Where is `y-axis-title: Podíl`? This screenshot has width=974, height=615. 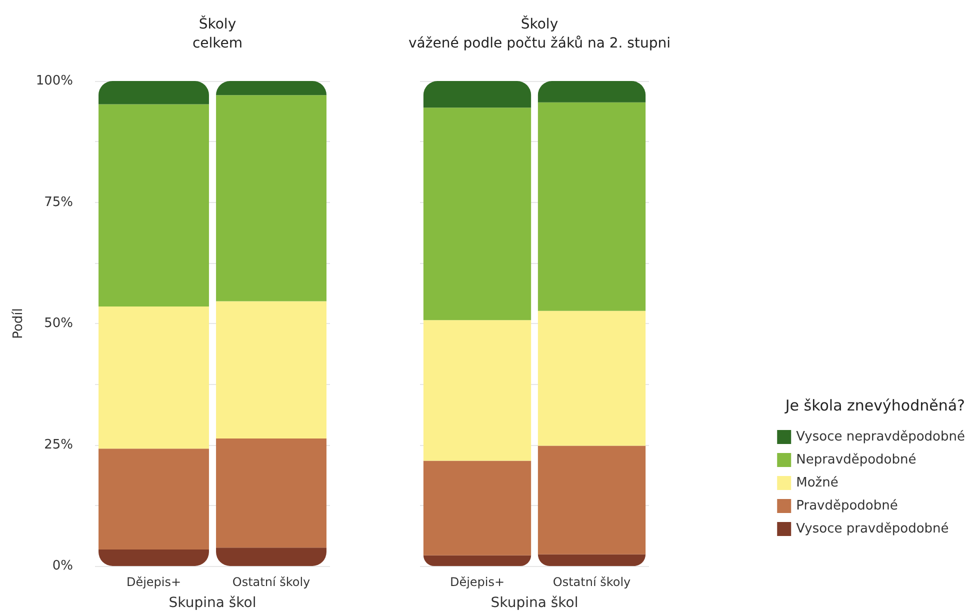
y-axis-title: Podíl is located at coordinates (18, 323).